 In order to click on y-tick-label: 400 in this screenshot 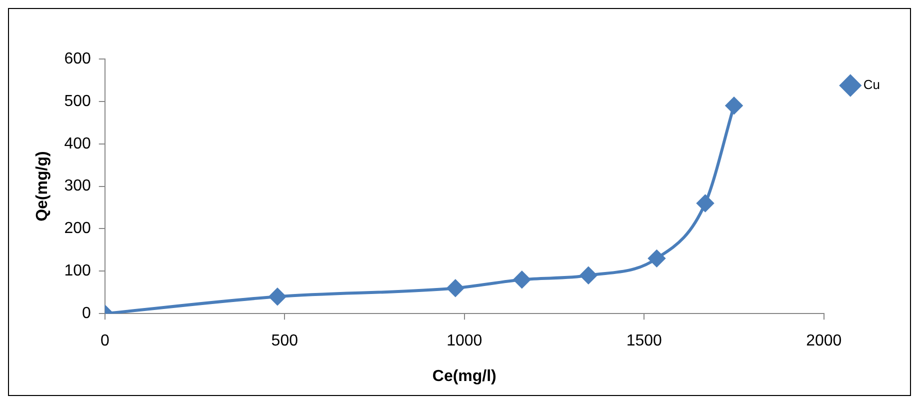, I will do `click(77, 143)`.